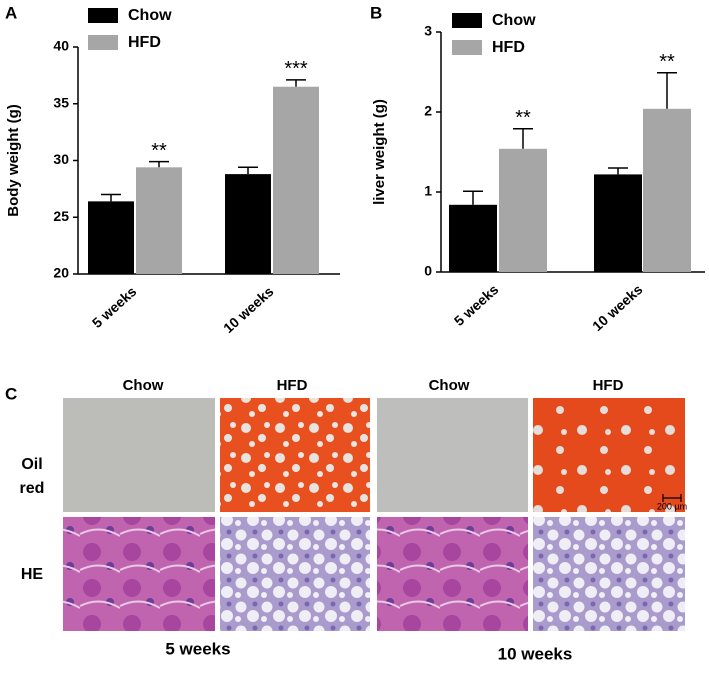  Describe the element at coordinates (32, 574) in the screenshot. I see `row-label: HE` at that location.